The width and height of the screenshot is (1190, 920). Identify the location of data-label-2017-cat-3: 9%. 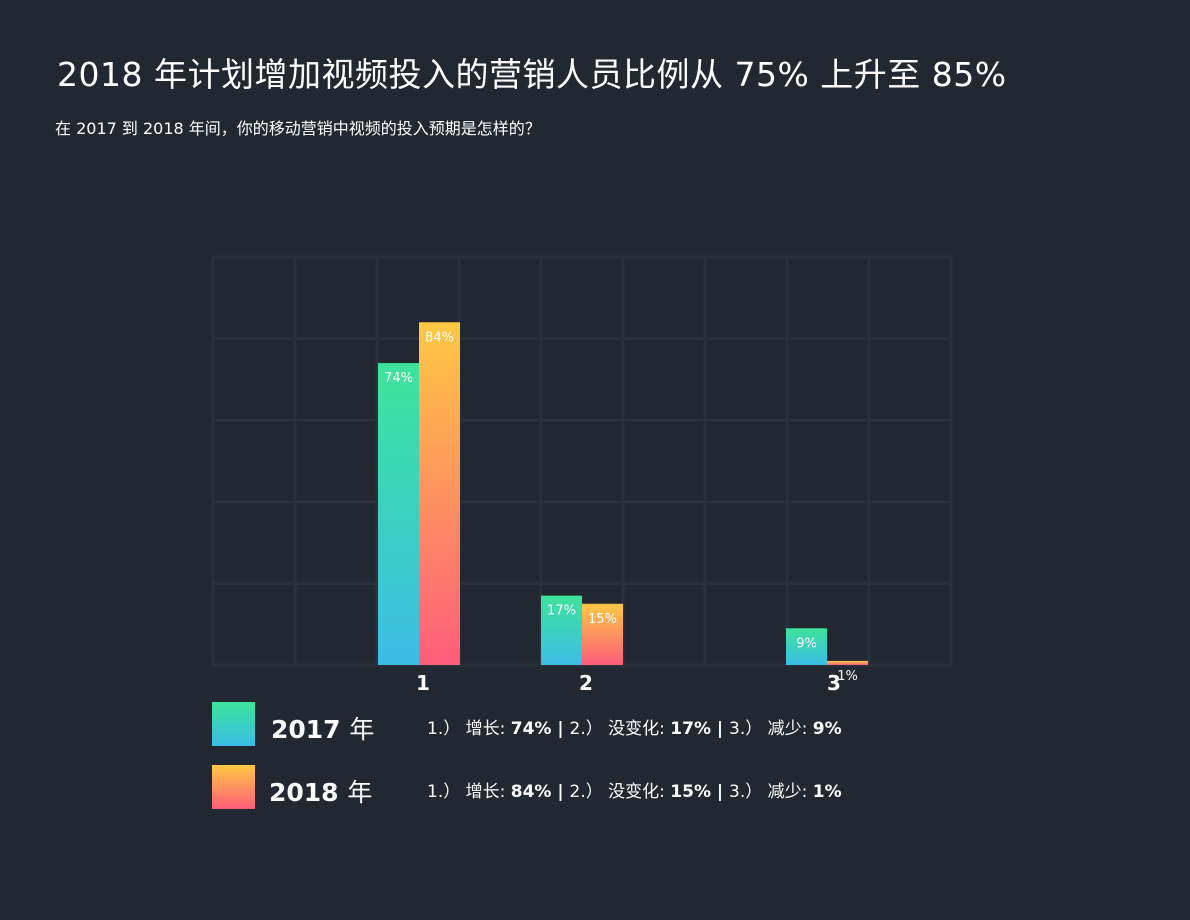
(806, 643).